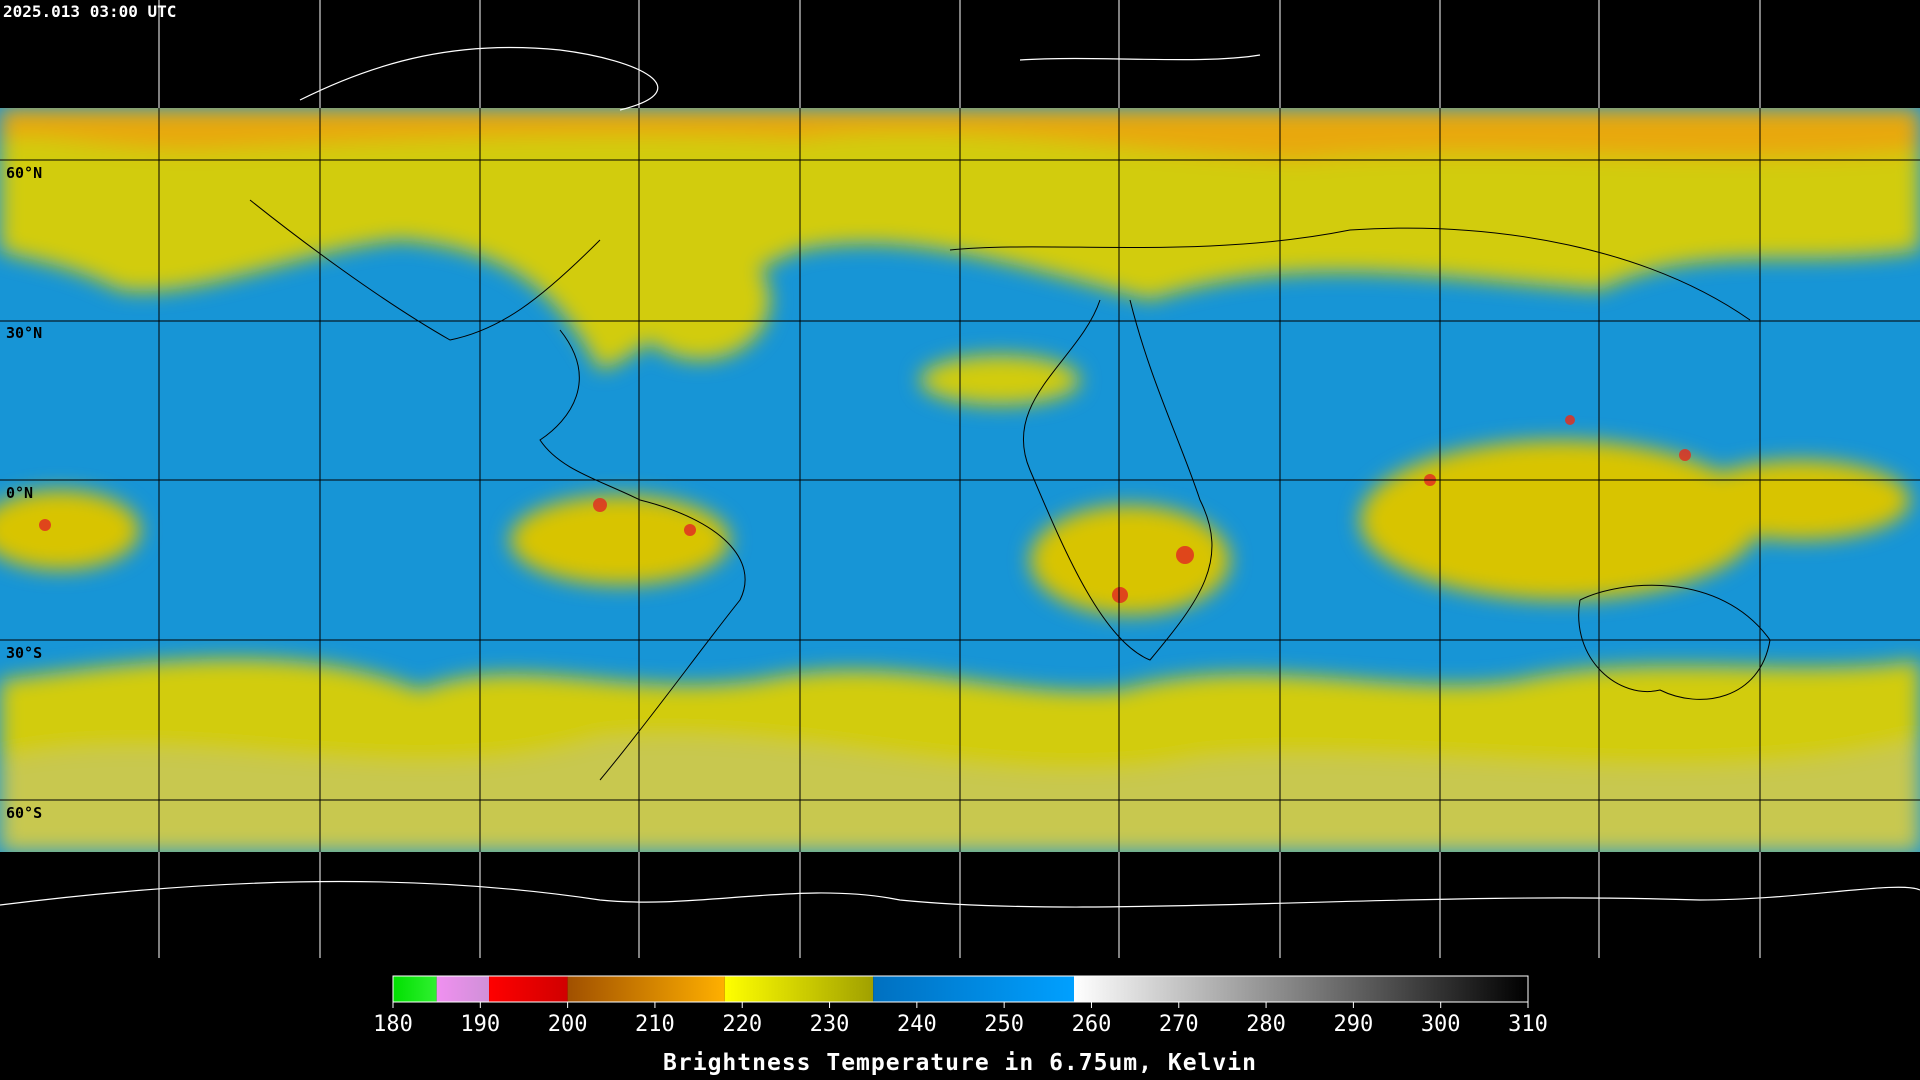 The width and height of the screenshot is (1920, 1080). Describe the element at coordinates (1179, 1024) in the screenshot. I see `colorbar-tick-label: 270` at that location.